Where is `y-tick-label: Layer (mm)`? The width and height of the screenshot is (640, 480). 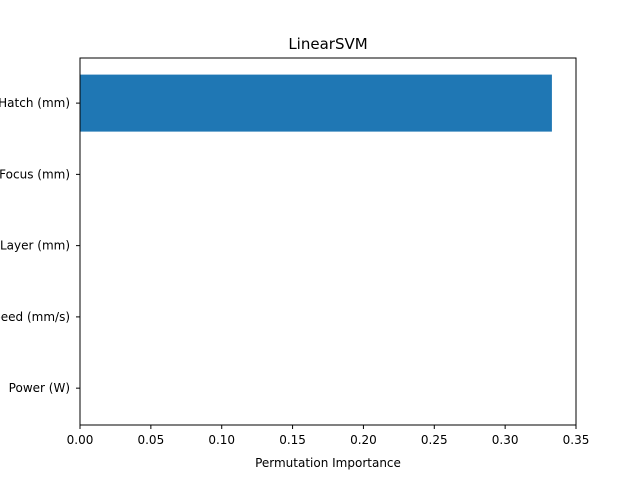
y-tick-label: Layer (mm) is located at coordinates (35, 246).